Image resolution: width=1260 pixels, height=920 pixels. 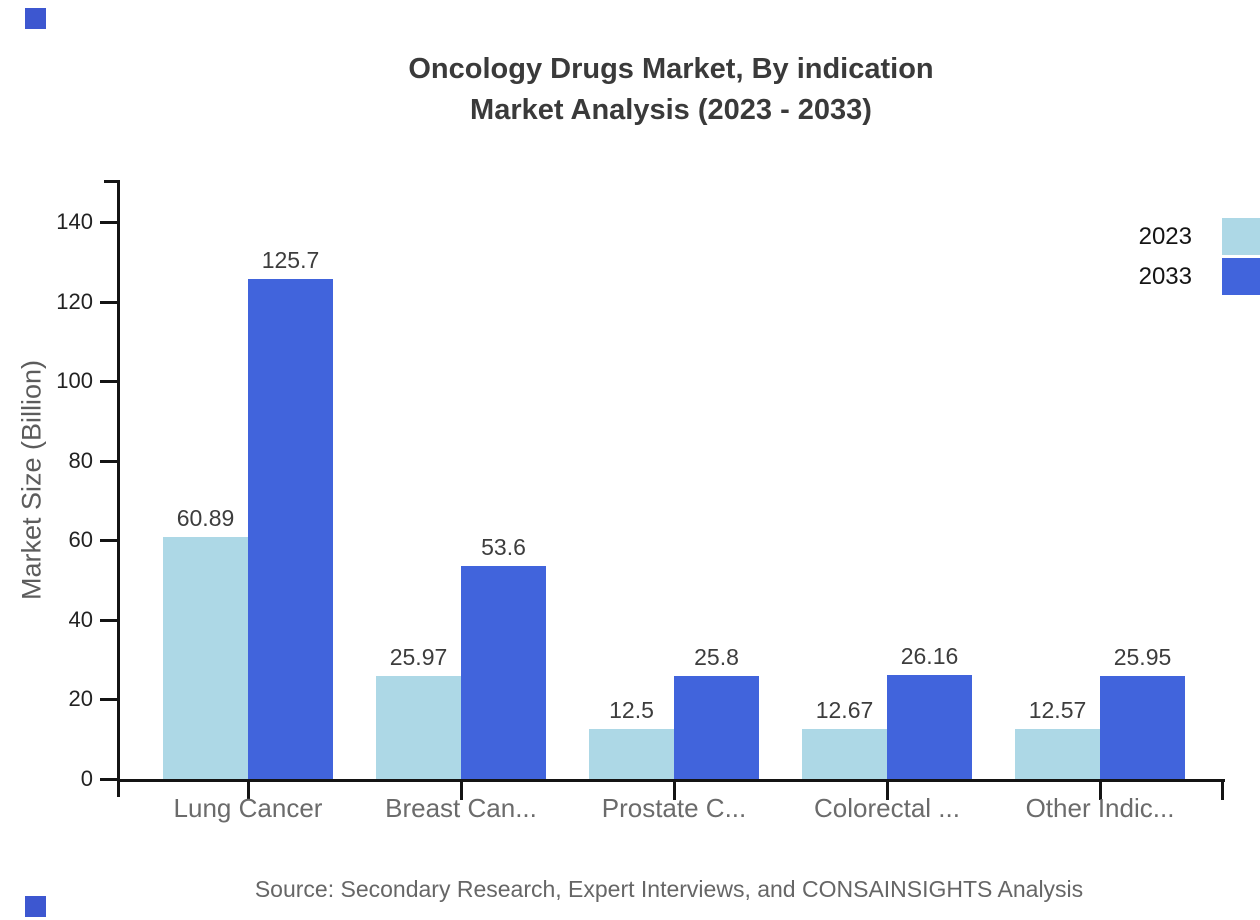 I want to click on y-tick-label: 60, so click(x=80, y=540).